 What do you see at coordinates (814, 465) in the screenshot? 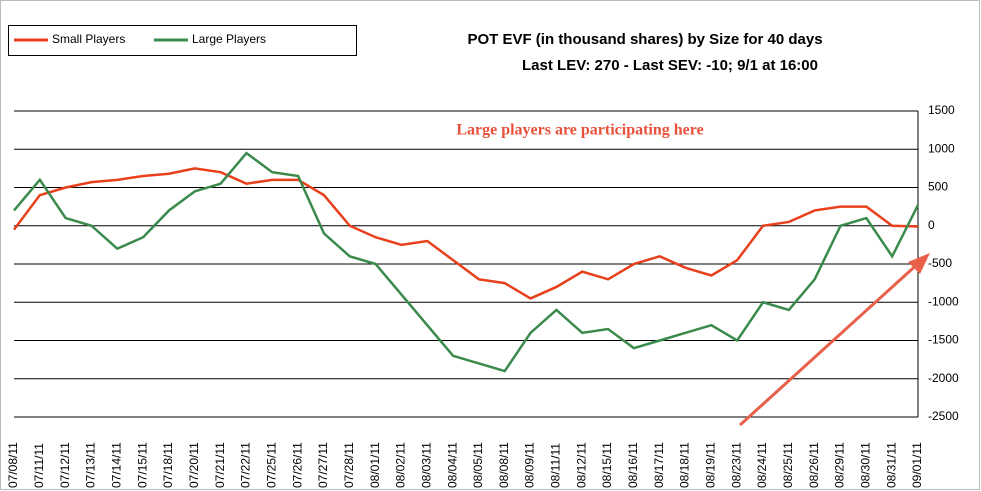
I see `x-tick-label: 08/26/11` at bounding box center [814, 465].